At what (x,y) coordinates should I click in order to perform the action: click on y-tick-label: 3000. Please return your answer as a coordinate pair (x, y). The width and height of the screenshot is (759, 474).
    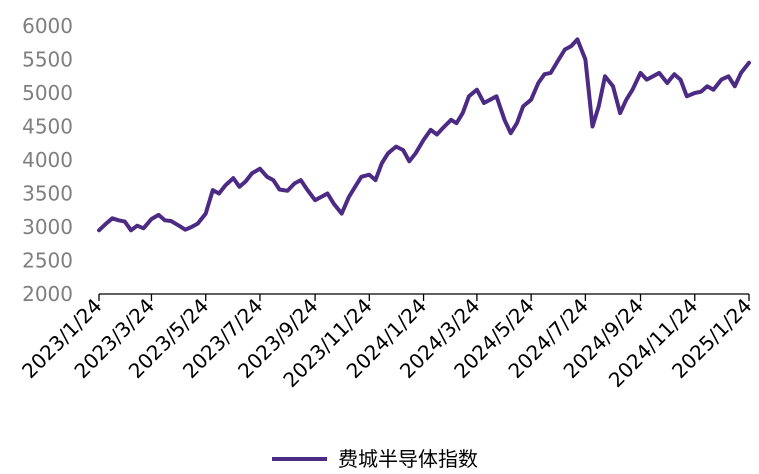
    Looking at the image, I should click on (47, 227).